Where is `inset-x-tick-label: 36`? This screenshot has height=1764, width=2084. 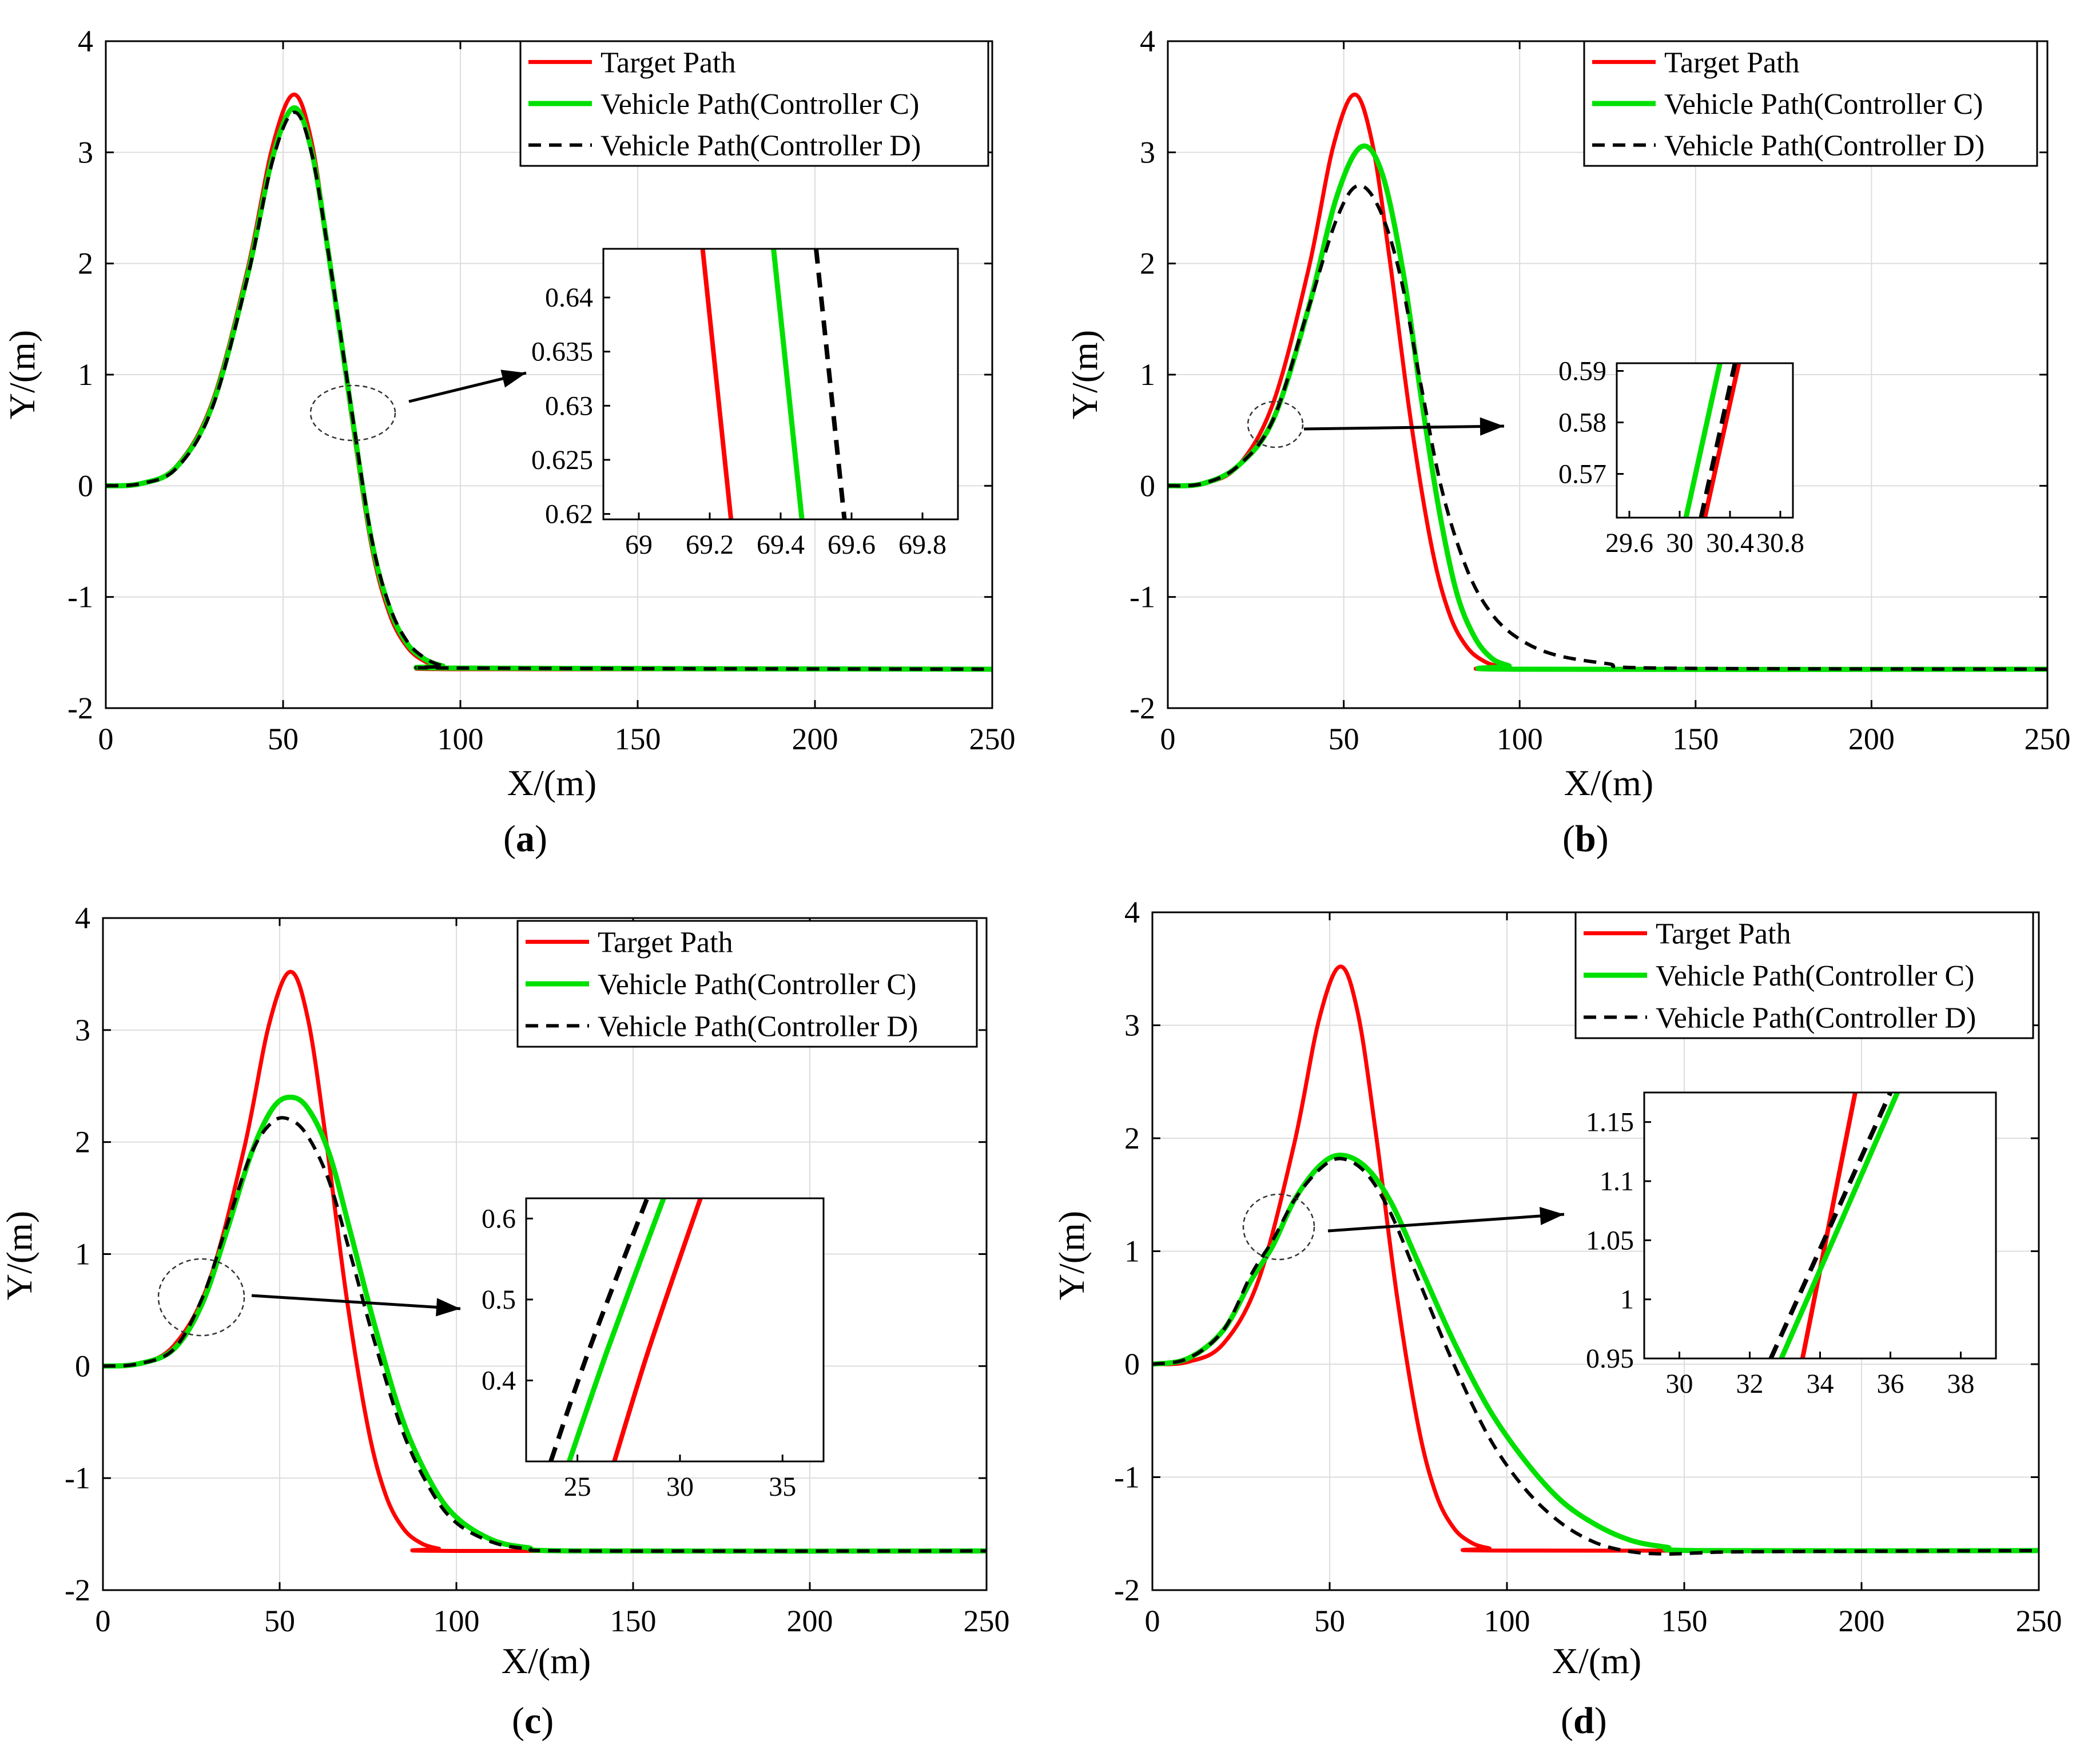 inset-x-tick-label: 36 is located at coordinates (1890, 1384).